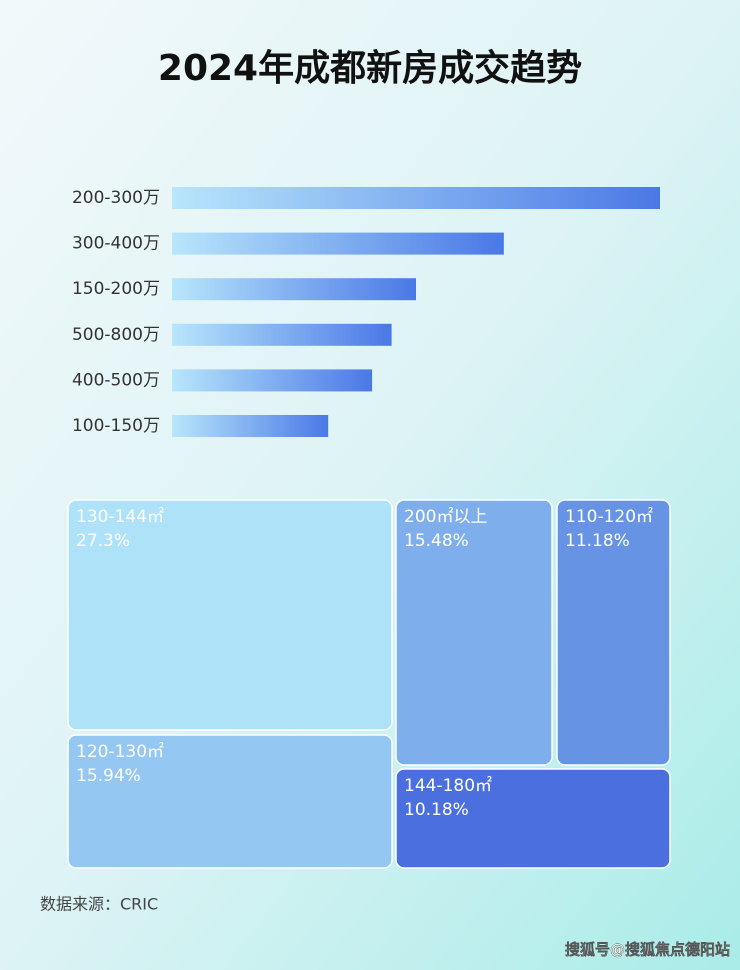 This screenshot has width=740, height=970. What do you see at coordinates (436, 810) in the screenshot?
I see `cell-value: 10.18%` at bounding box center [436, 810].